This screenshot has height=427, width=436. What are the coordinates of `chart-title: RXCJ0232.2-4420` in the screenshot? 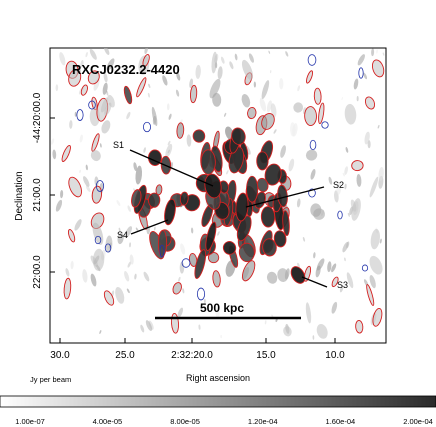 It's located at (126, 69).